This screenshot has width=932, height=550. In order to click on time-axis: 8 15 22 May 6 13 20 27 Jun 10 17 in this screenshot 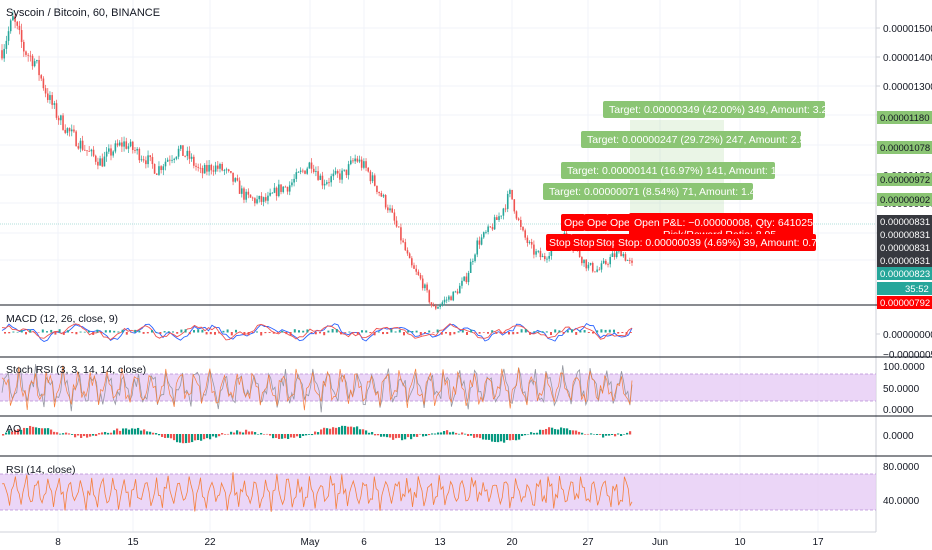, I will do `click(439, 542)`.